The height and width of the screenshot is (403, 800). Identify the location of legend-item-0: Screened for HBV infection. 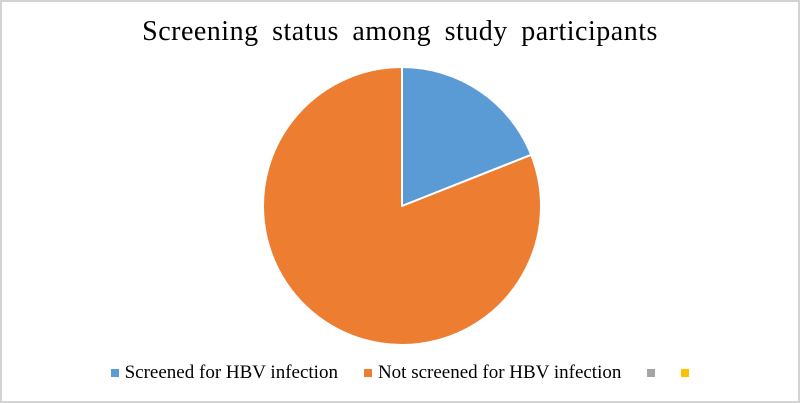
(224, 373).